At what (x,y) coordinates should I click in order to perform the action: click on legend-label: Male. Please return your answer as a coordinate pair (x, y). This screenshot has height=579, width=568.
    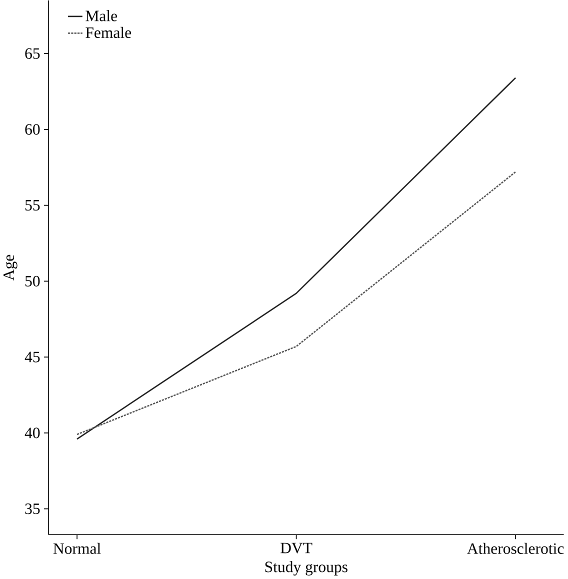
    Looking at the image, I should click on (102, 16).